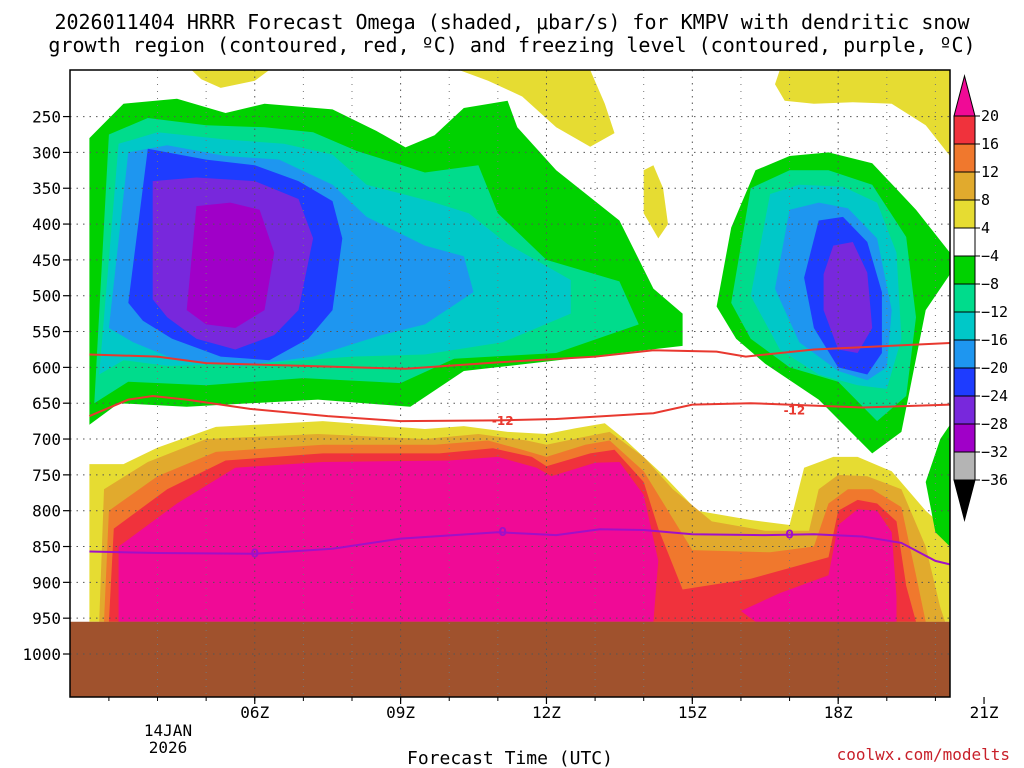 The height and width of the screenshot is (768, 1024). Describe the element at coordinates (985, 228) in the screenshot. I see `colorbar-label: 4` at that location.